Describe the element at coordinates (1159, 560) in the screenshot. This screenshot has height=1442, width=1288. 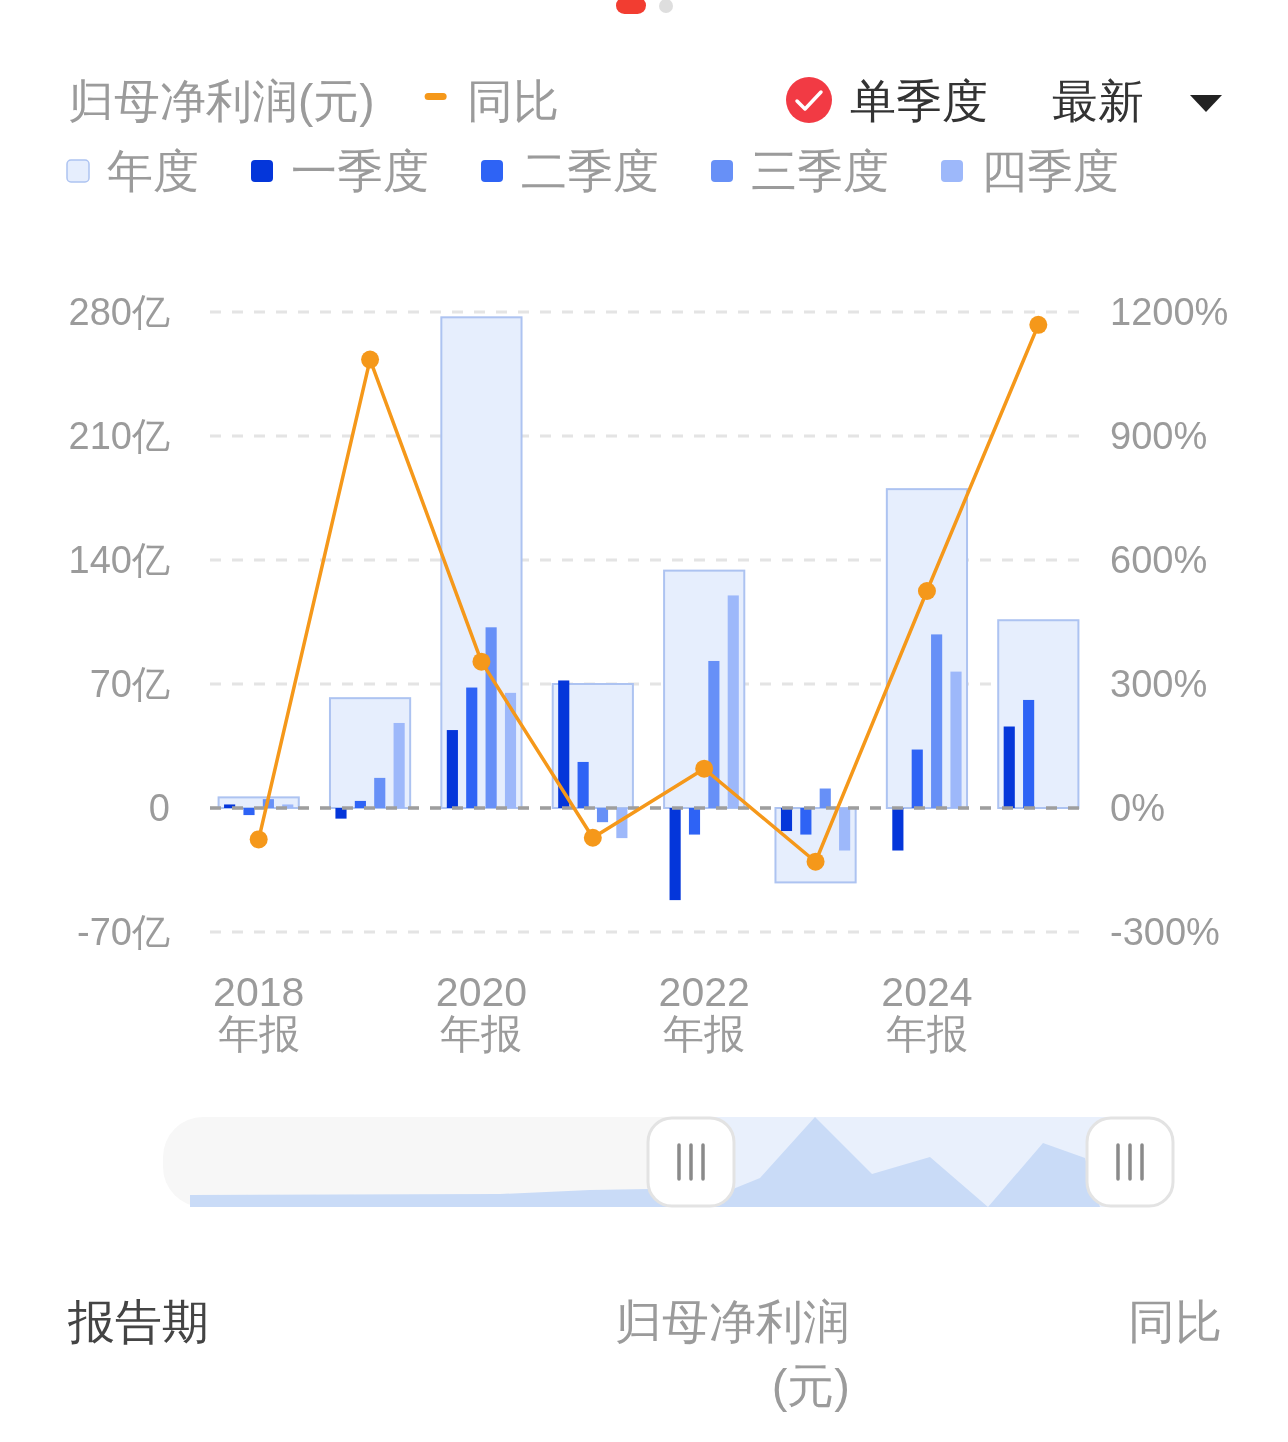
I see `y2-tick: 600%` at that location.